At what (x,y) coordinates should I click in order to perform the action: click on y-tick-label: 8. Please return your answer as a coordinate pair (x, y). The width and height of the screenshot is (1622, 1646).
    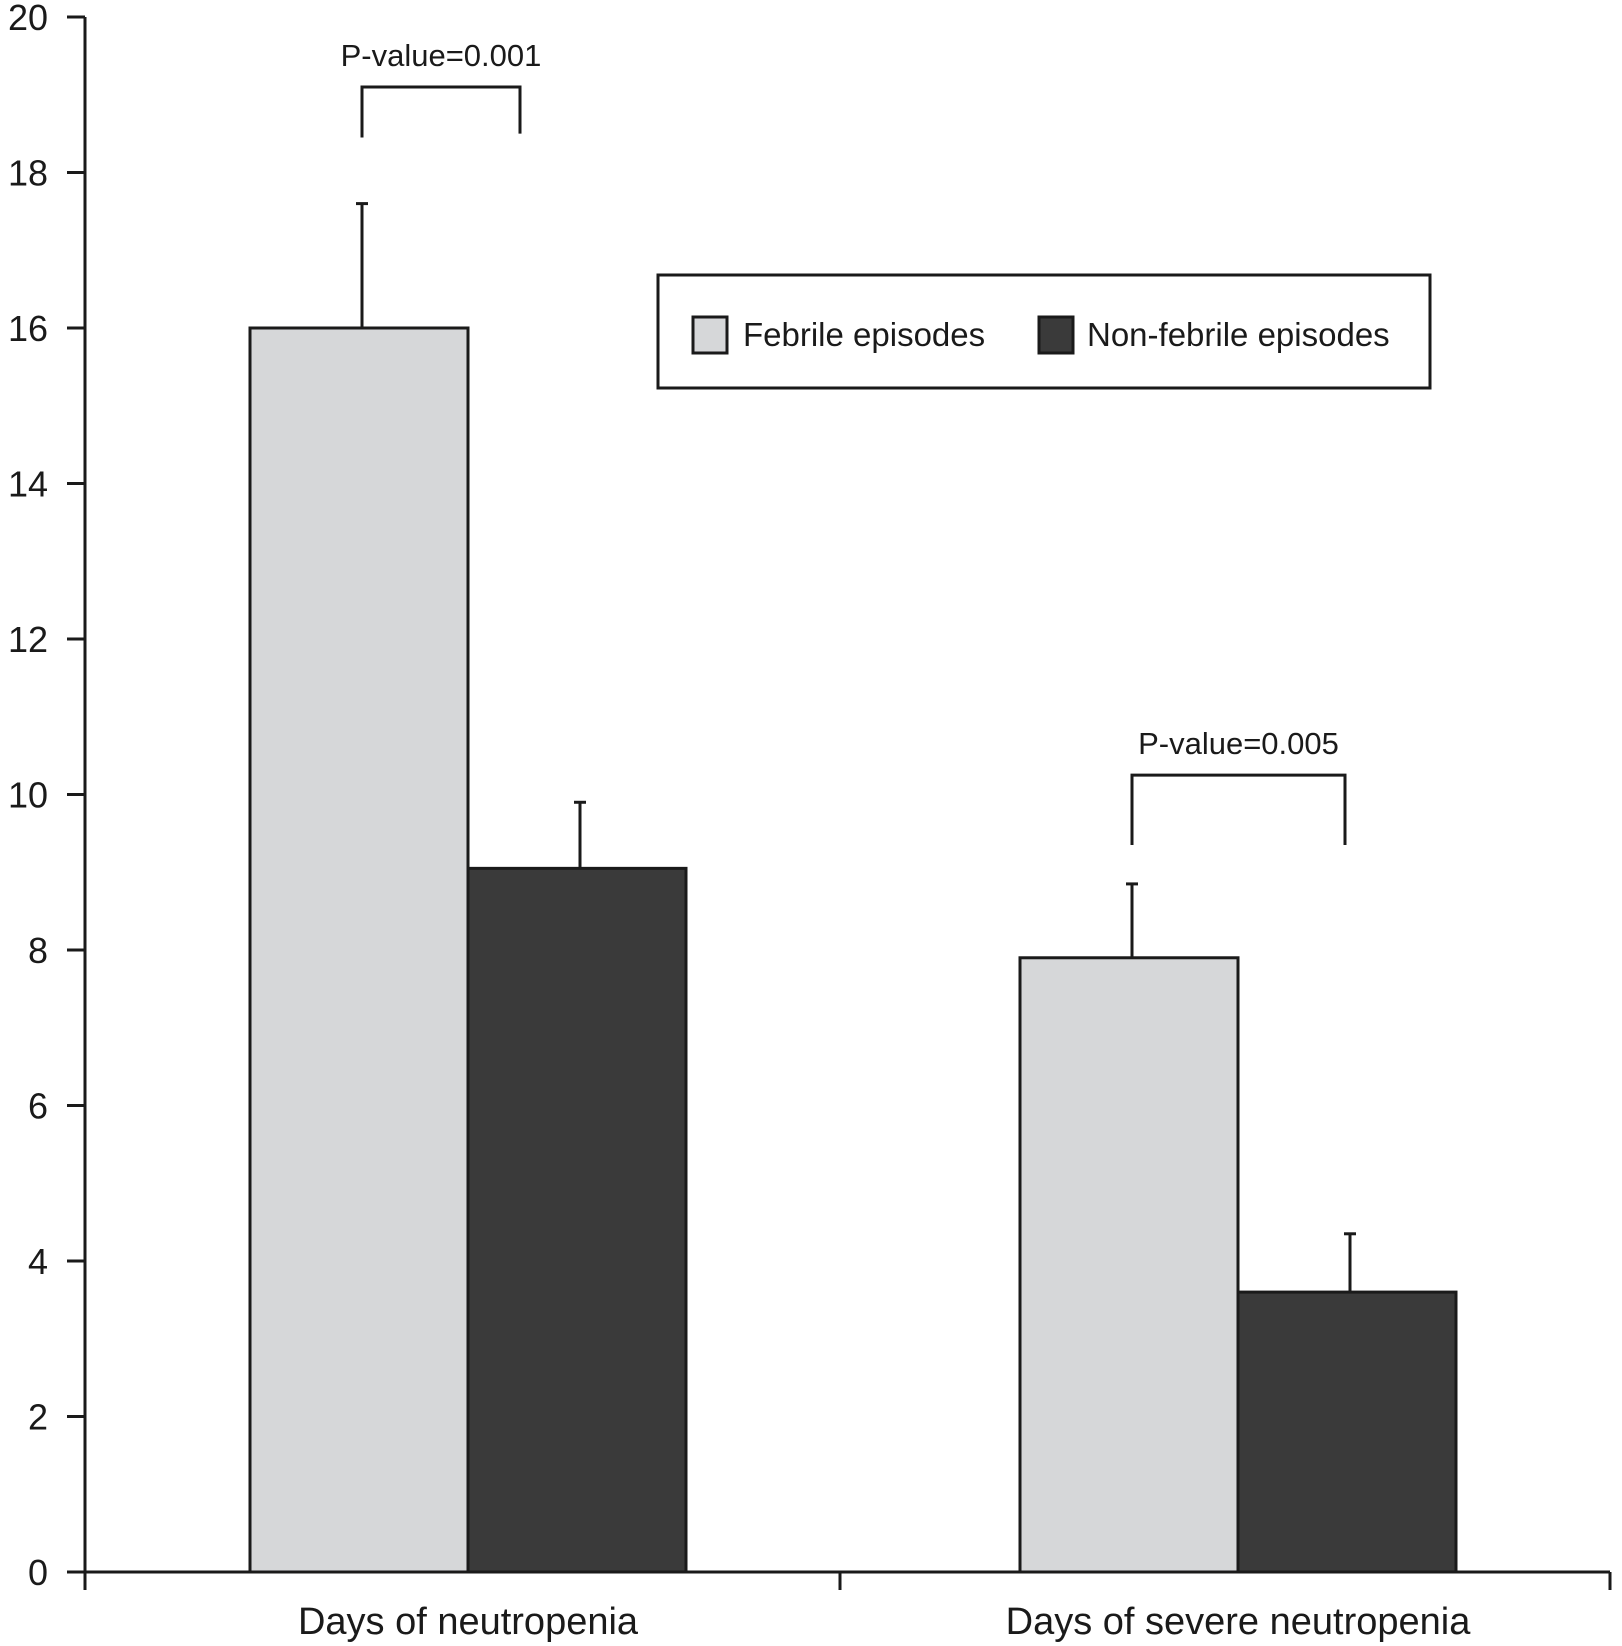
    Looking at the image, I should click on (38, 950).